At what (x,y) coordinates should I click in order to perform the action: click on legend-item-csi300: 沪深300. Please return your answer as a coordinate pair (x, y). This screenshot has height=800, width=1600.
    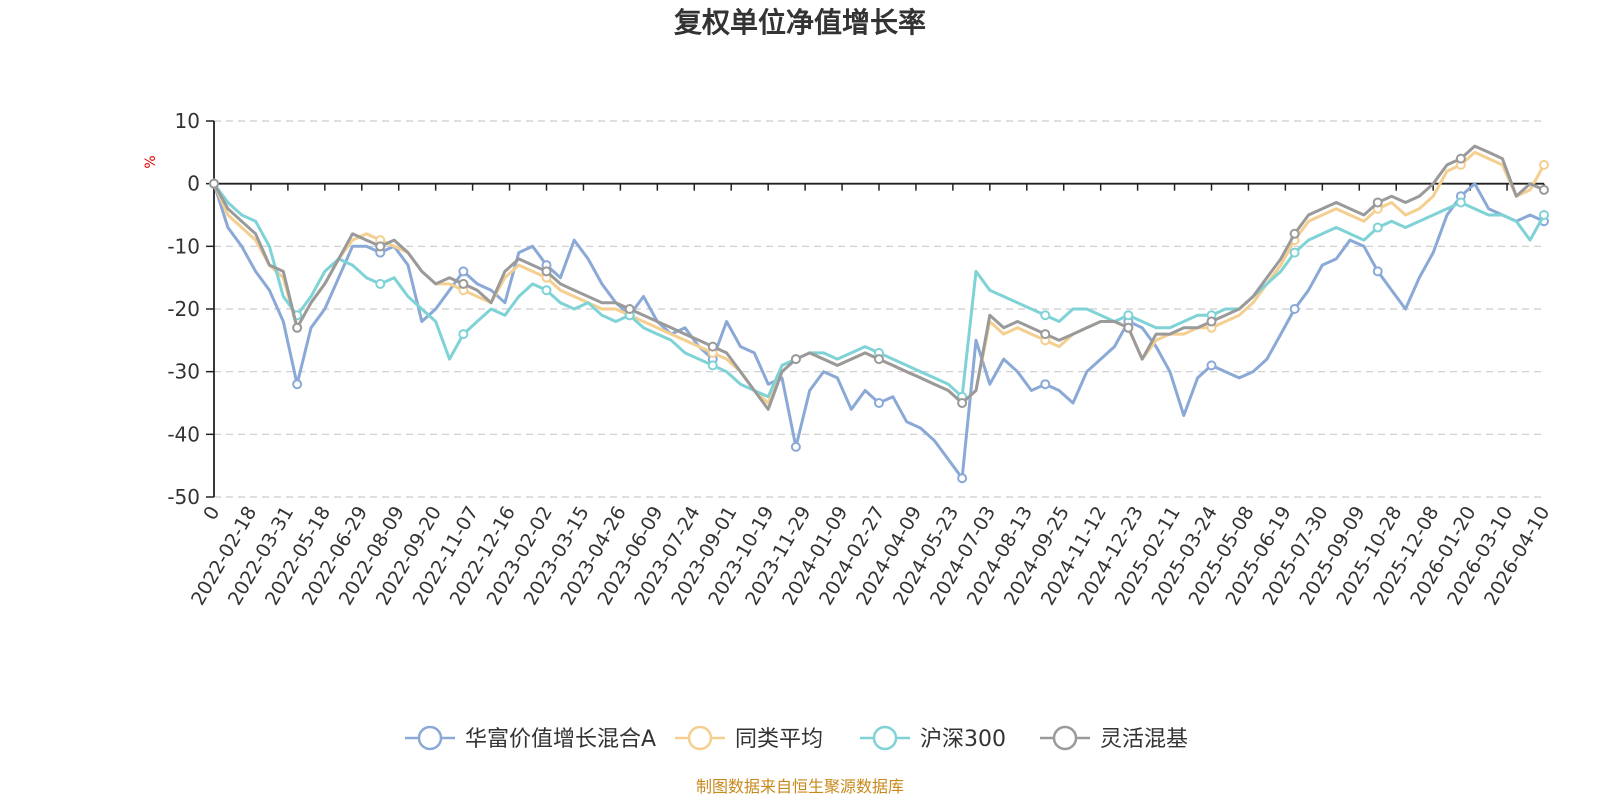
    Looking at the image, I should click on (933, 738).